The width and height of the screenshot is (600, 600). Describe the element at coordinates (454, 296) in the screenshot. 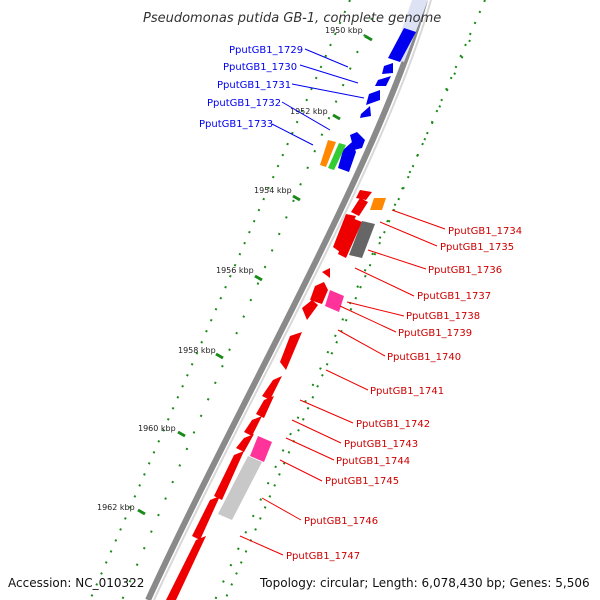

I see `gene-label-1737: PputGB1_1737` at that location.